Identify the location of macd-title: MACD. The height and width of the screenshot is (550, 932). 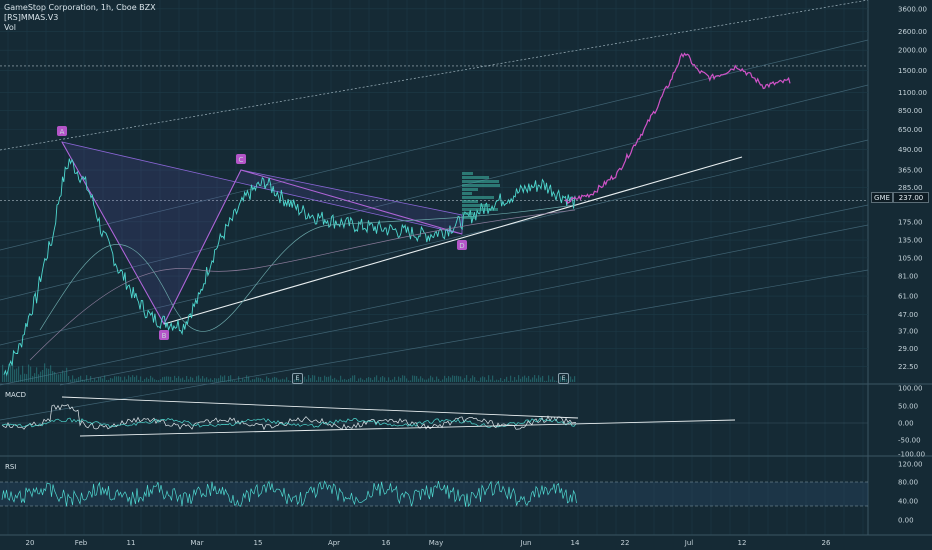
(15, 395).